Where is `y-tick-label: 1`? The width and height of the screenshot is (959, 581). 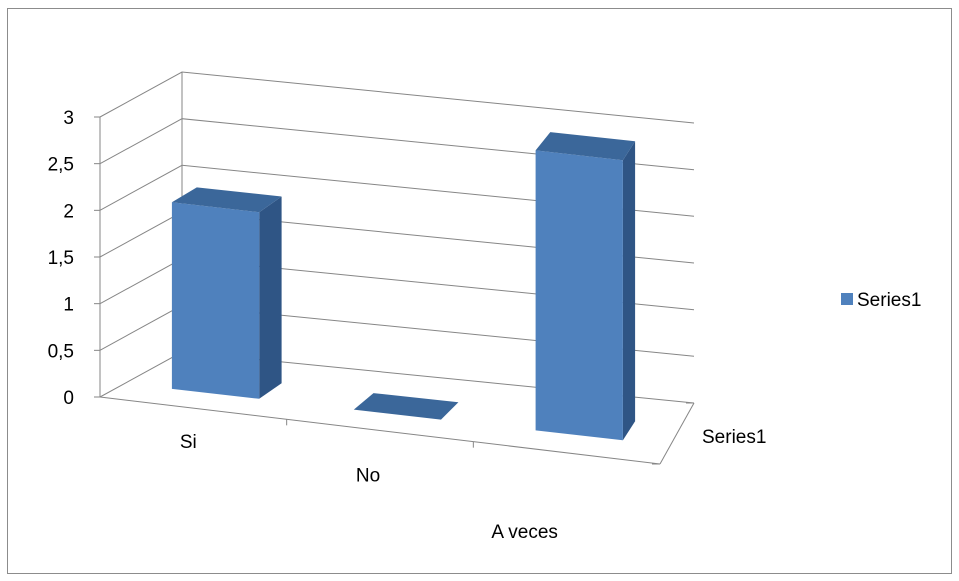
y-tick-label: 1 is located at coordinates (68, 305).